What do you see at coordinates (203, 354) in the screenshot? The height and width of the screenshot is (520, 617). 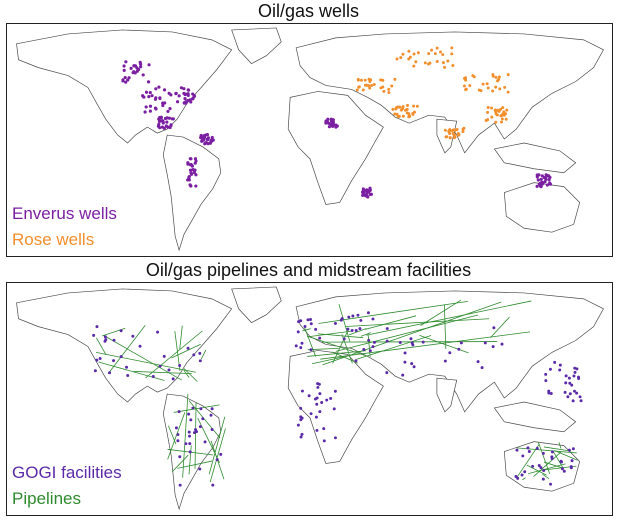 I see `pipeline-segment` at bounding box center [203, 354].